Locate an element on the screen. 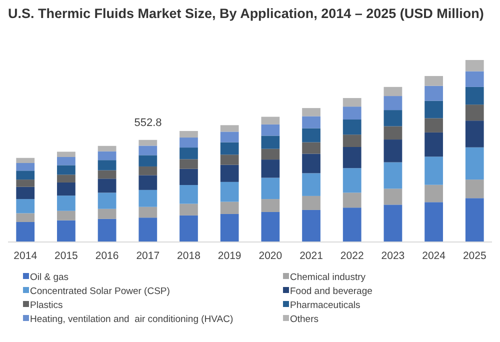  legend-label: Food and beverage is located at coordinates (331, 291).